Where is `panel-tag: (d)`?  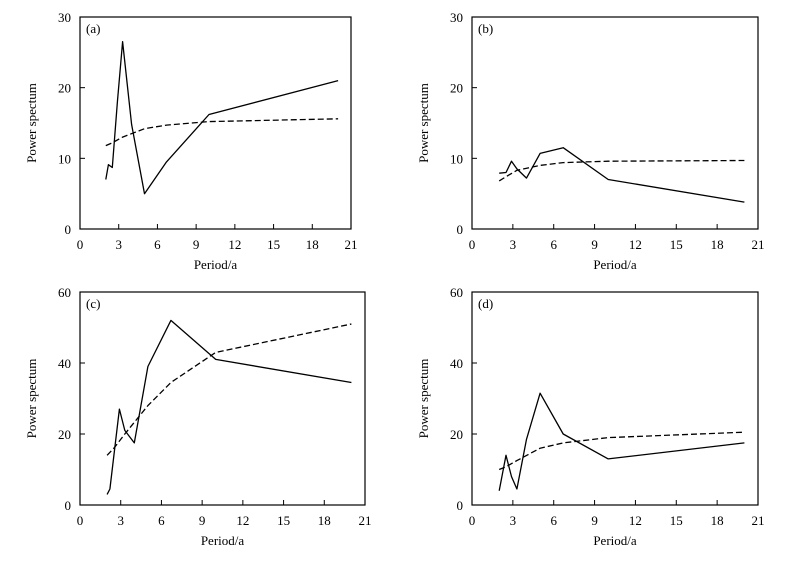
panel-tag: (d) is located at coordinates (485, 303).